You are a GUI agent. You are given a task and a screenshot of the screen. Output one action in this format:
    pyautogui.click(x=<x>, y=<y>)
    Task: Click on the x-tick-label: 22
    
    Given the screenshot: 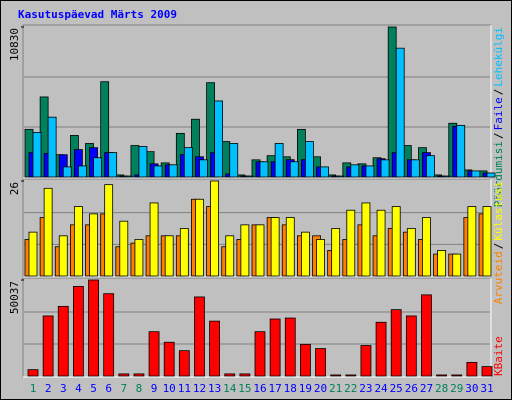 What is the action you would take?
    pyautogui.click(x=350, y=388)
    